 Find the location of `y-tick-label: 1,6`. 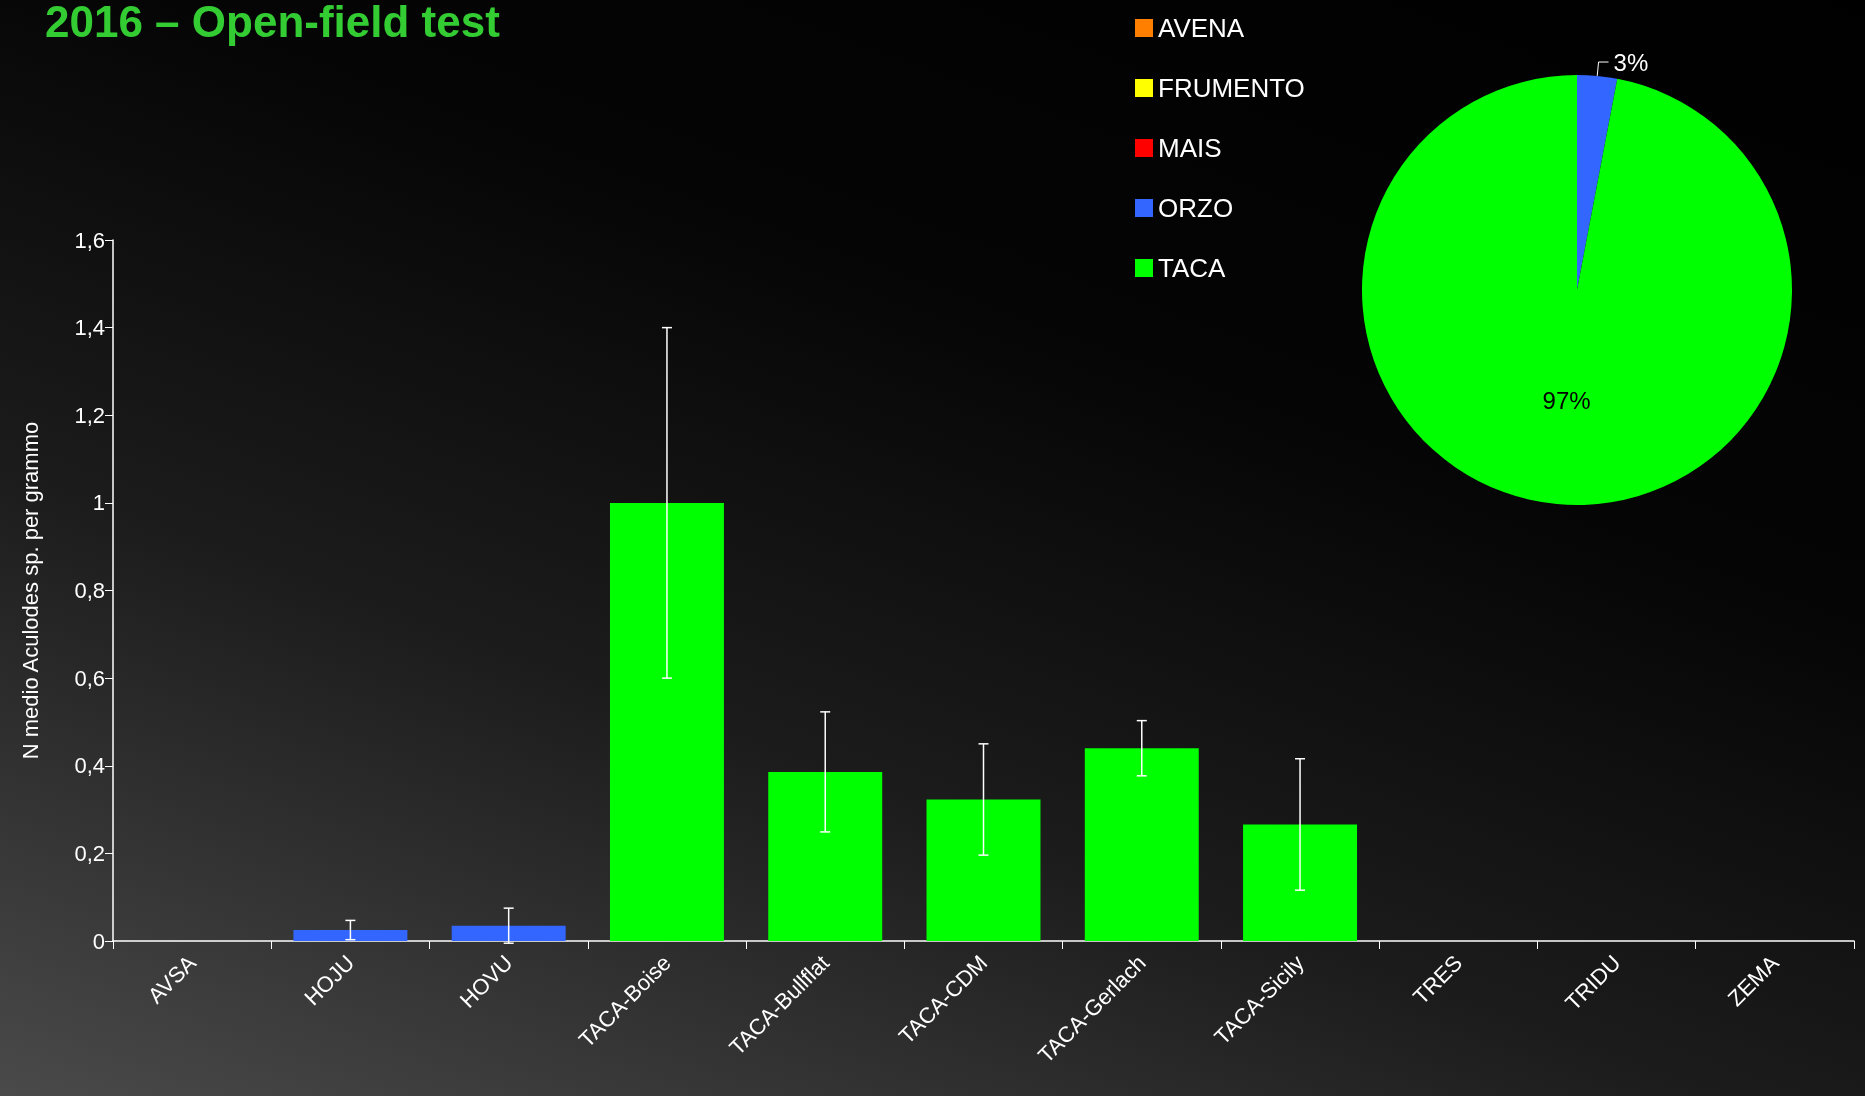

y-tick-label: 1,6 is located at coordinates (89, 240).